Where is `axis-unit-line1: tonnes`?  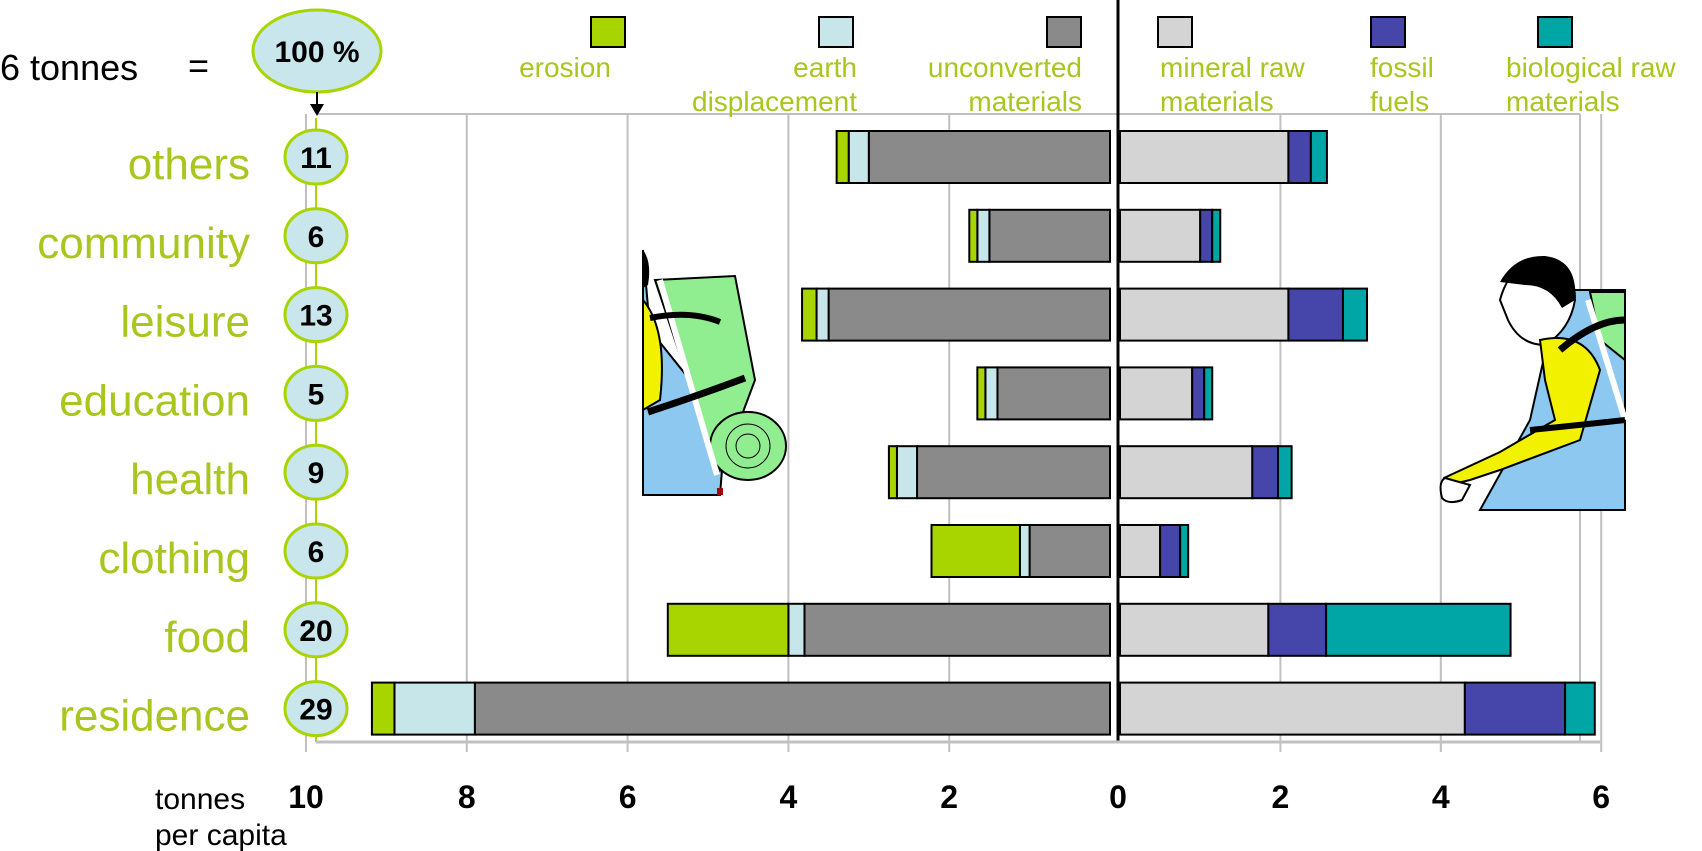
axis-unit-line1: tonnes is located at coordinates (200, 799).